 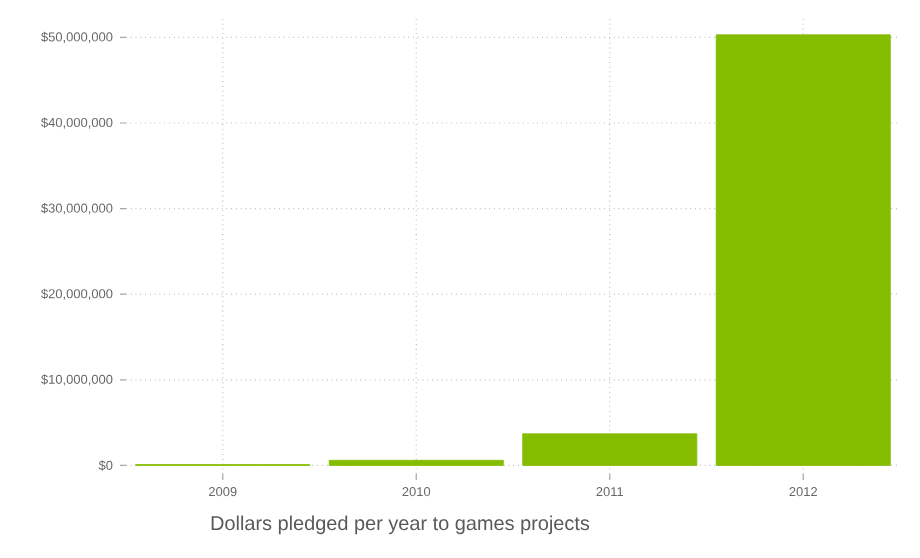 What do you see at coordinates (400, 525) in the screenshot?
I see `text: Dollars pledged per year to games projects` at bounding box center [400, 525].